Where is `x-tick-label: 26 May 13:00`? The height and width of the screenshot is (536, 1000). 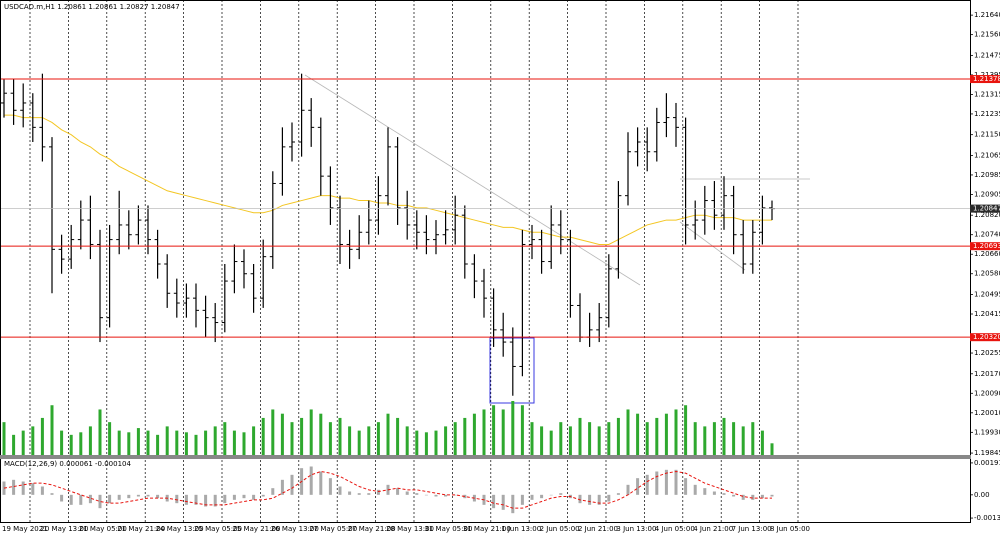 x-tick-label: 26 May 13:00 is located at coordinates (295, 529).